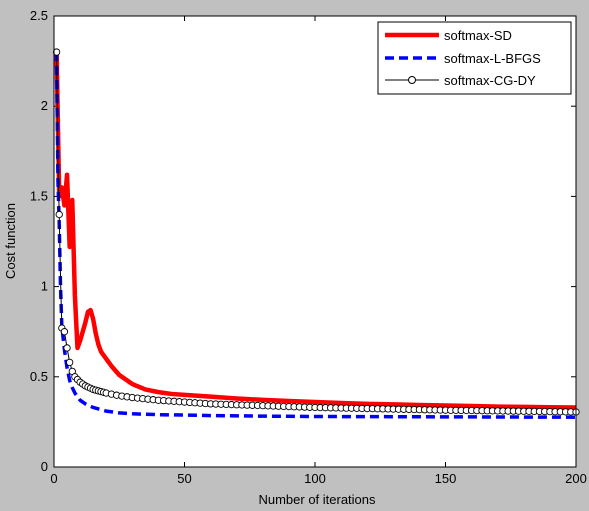 The height and width of the screenshot is (511, 589). I want to click on y-axis-label: Cost function, so click(10, 241).